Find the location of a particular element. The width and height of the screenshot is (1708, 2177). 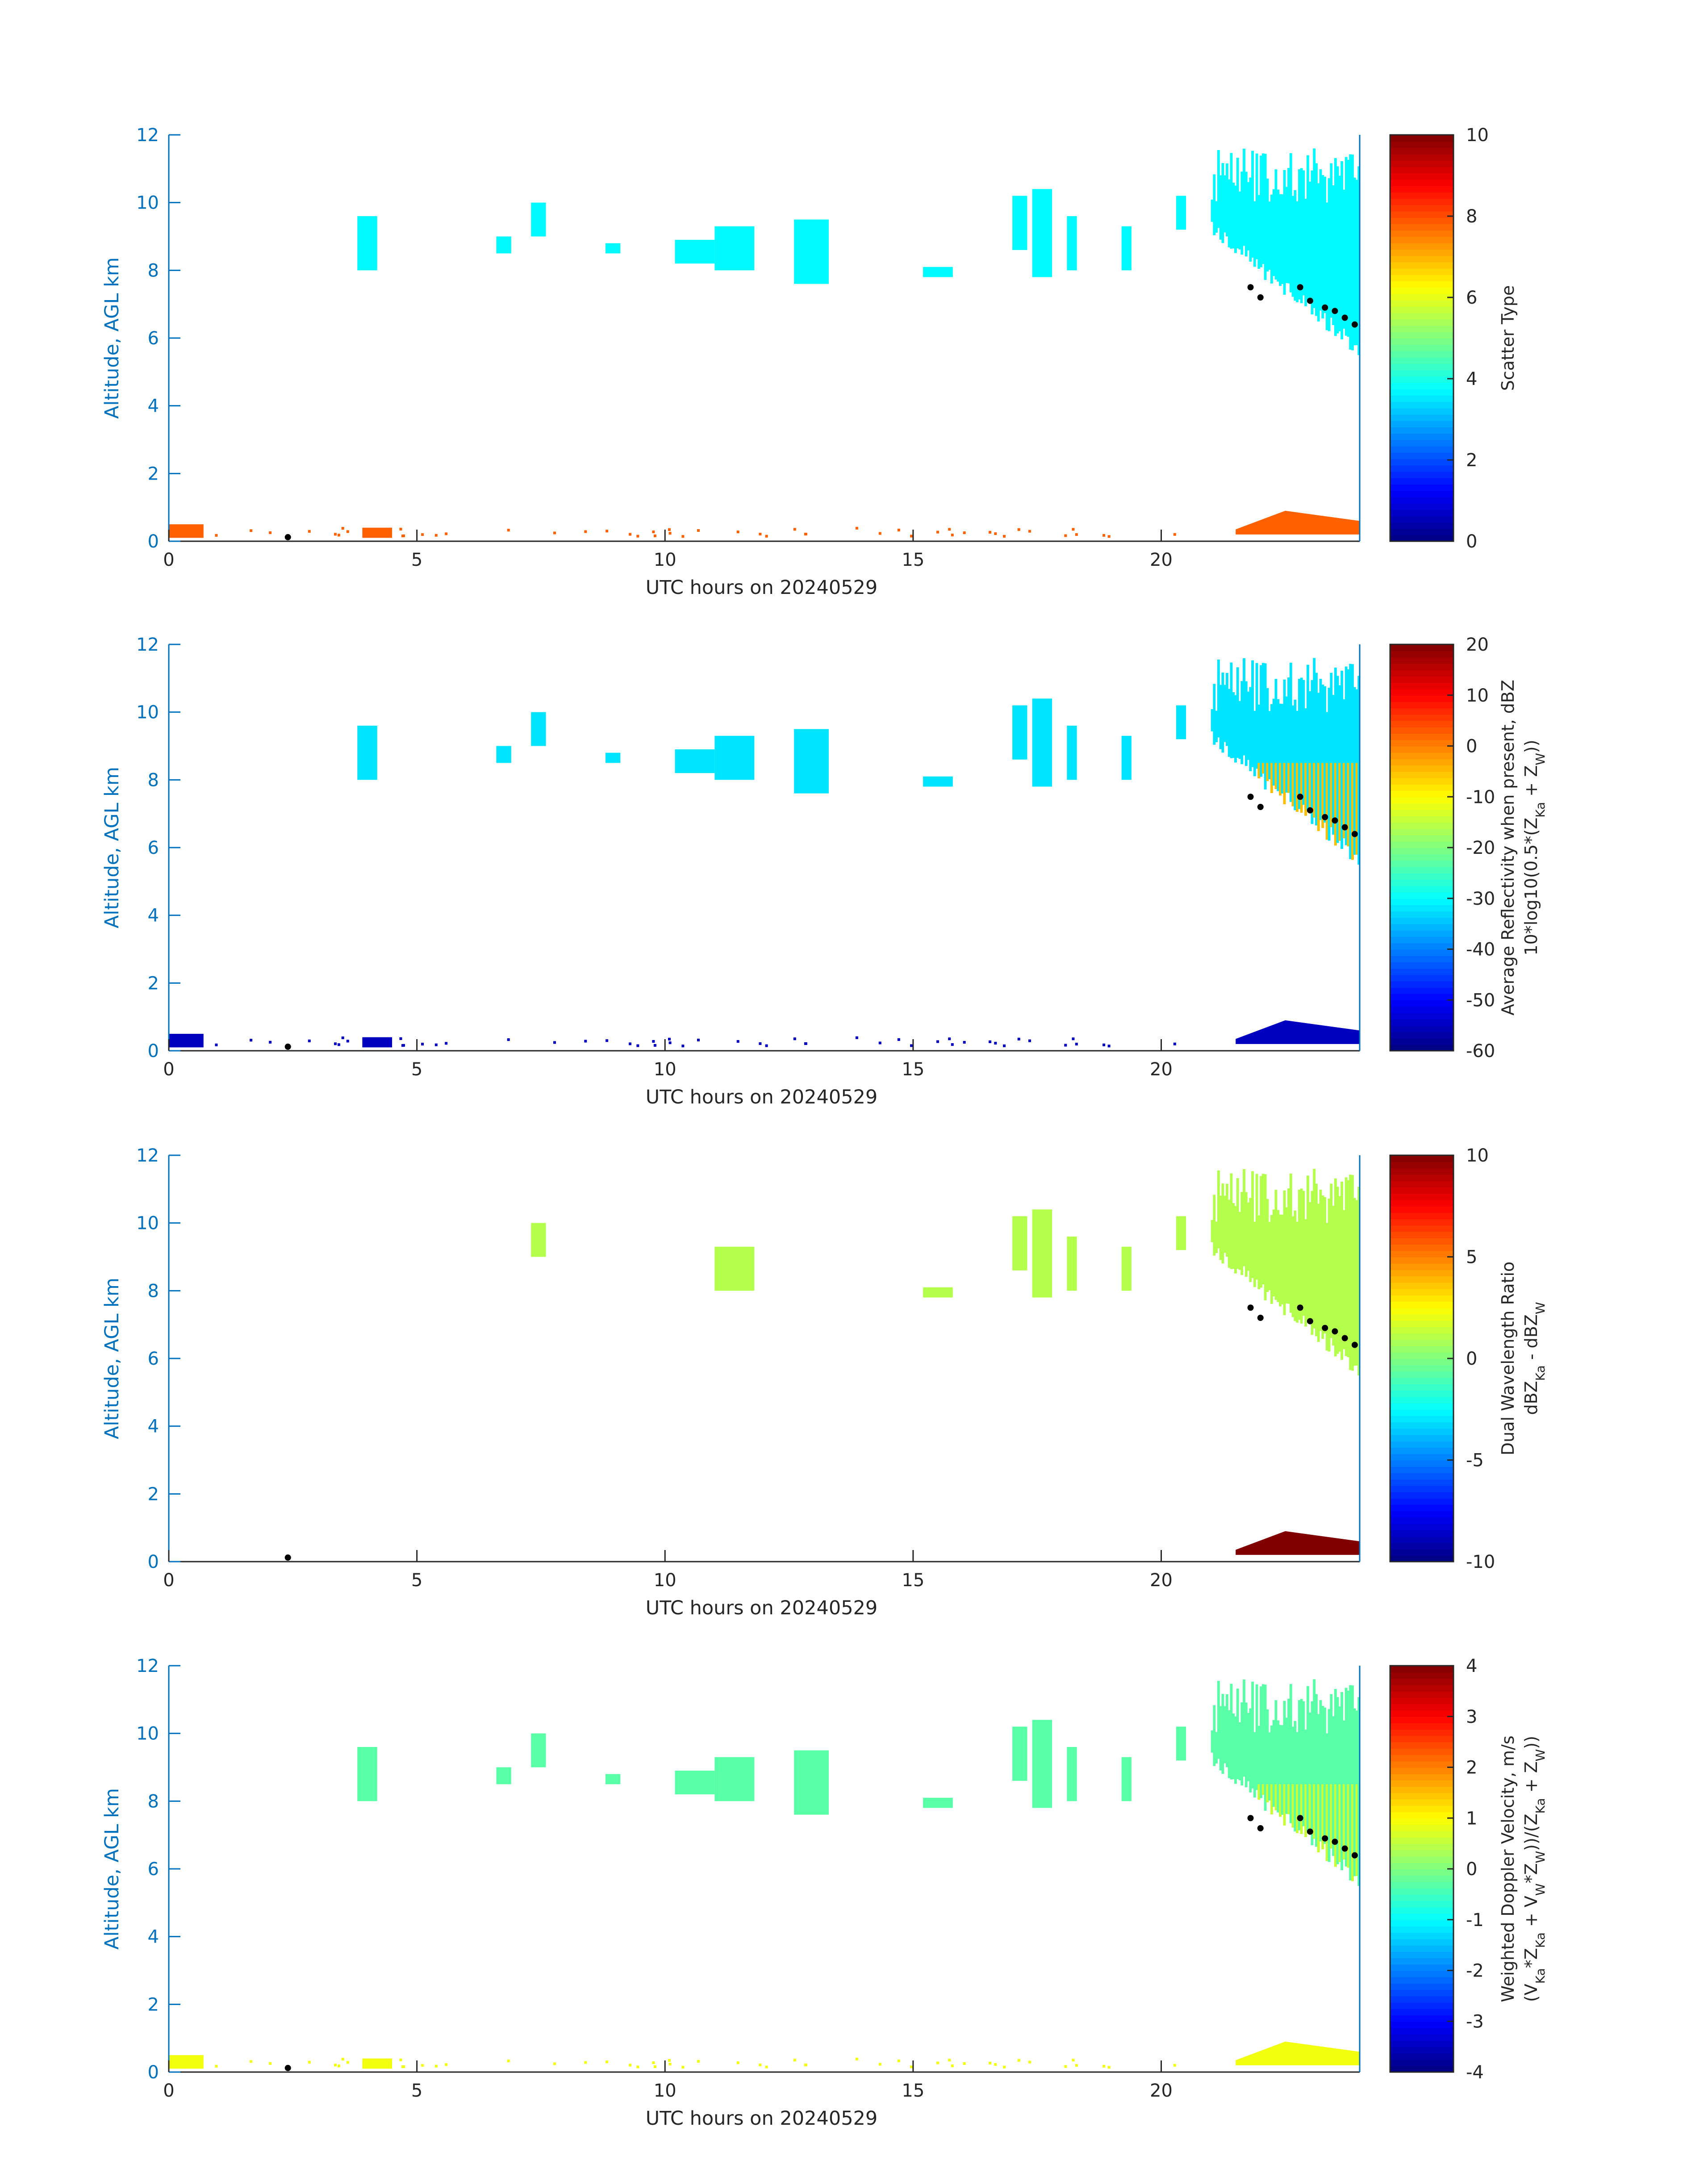

y-axis-label: Altitude, AGL km is located at coordinates (112, 338).